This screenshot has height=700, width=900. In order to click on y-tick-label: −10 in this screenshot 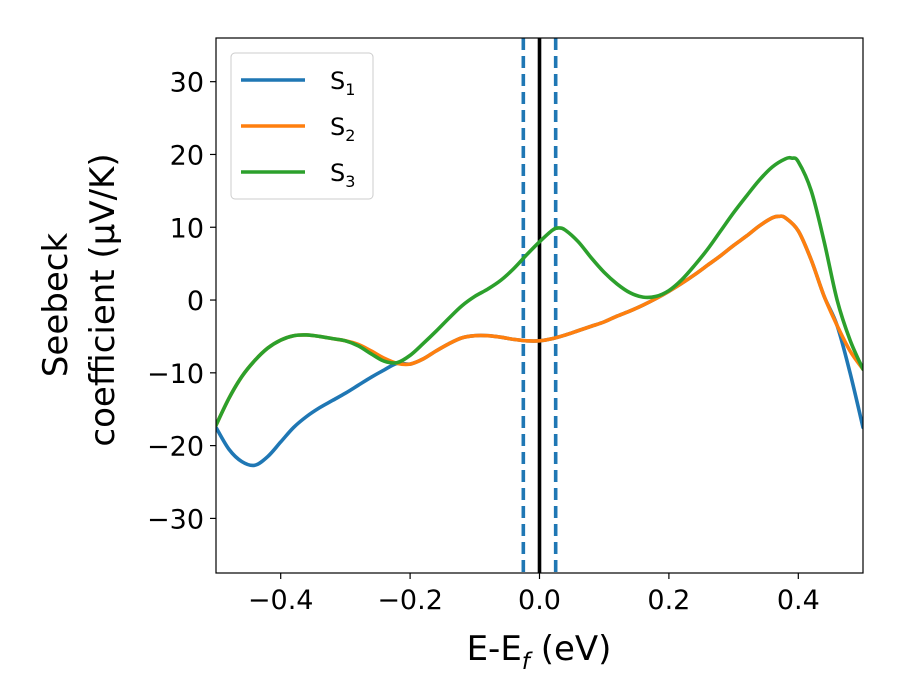, I will do `click(175, 374)`.